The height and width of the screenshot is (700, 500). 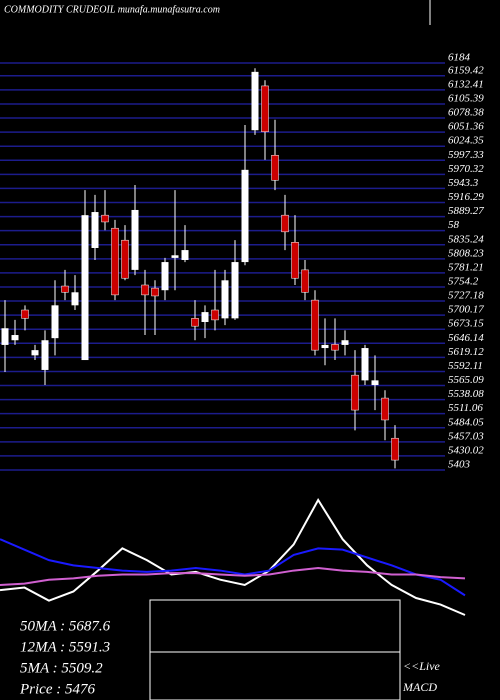 I want to click on y-tick-label: 5619.12, so click(x=466, y=352).